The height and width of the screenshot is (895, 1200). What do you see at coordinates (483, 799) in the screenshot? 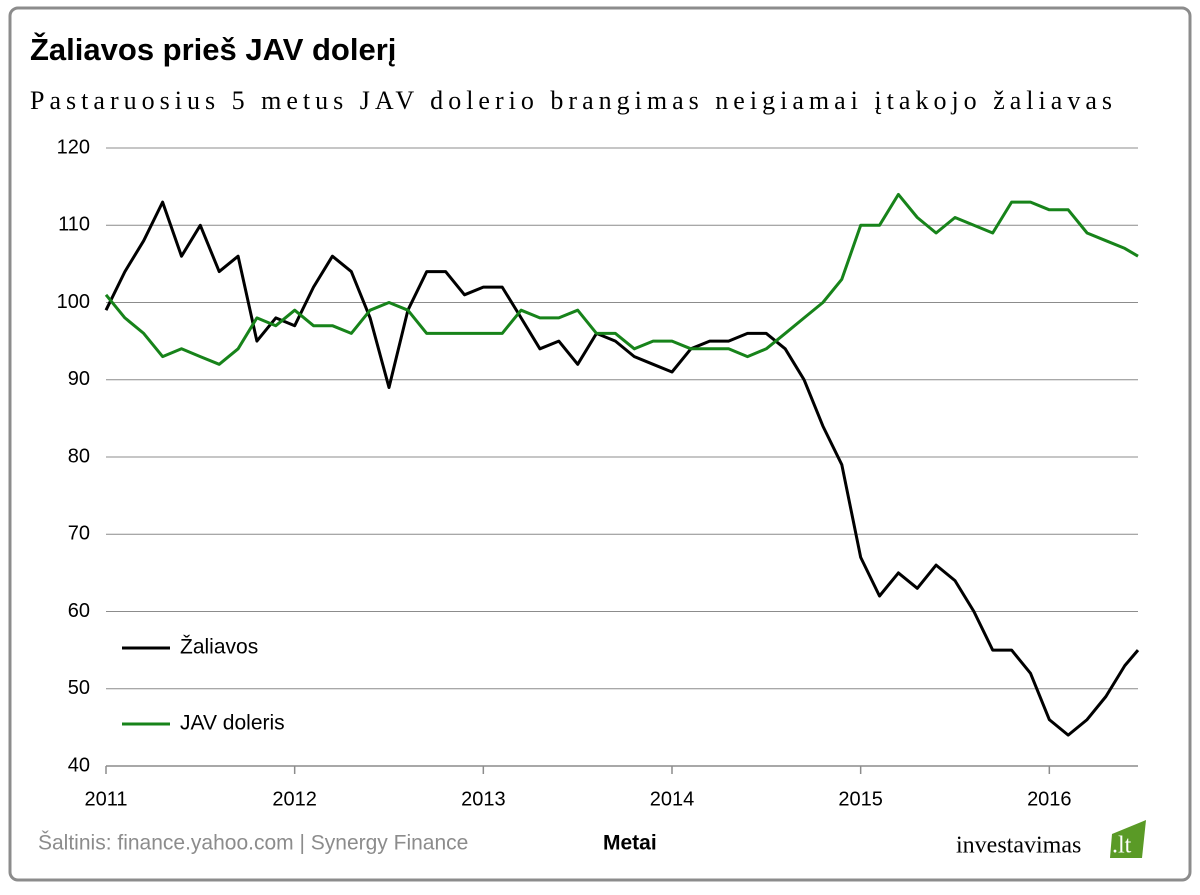
I see `x-tick-label: 2013` at bounding box center [483, 799].